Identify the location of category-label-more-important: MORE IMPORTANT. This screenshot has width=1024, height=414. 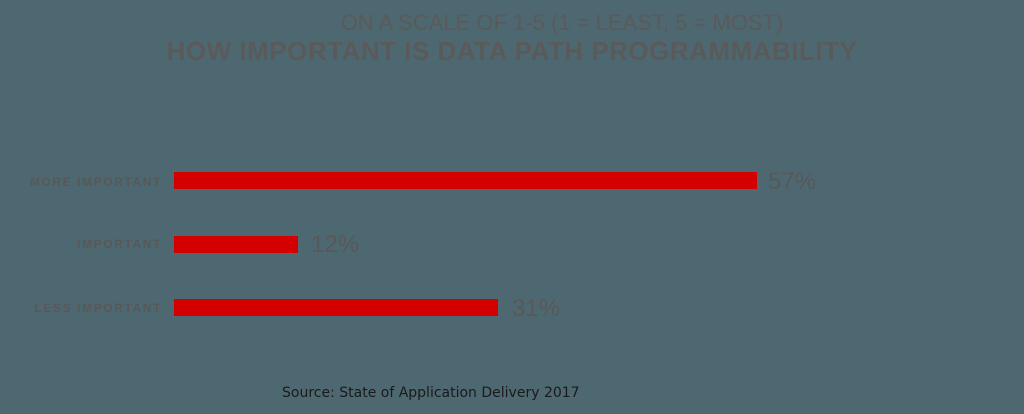
(95, 182).